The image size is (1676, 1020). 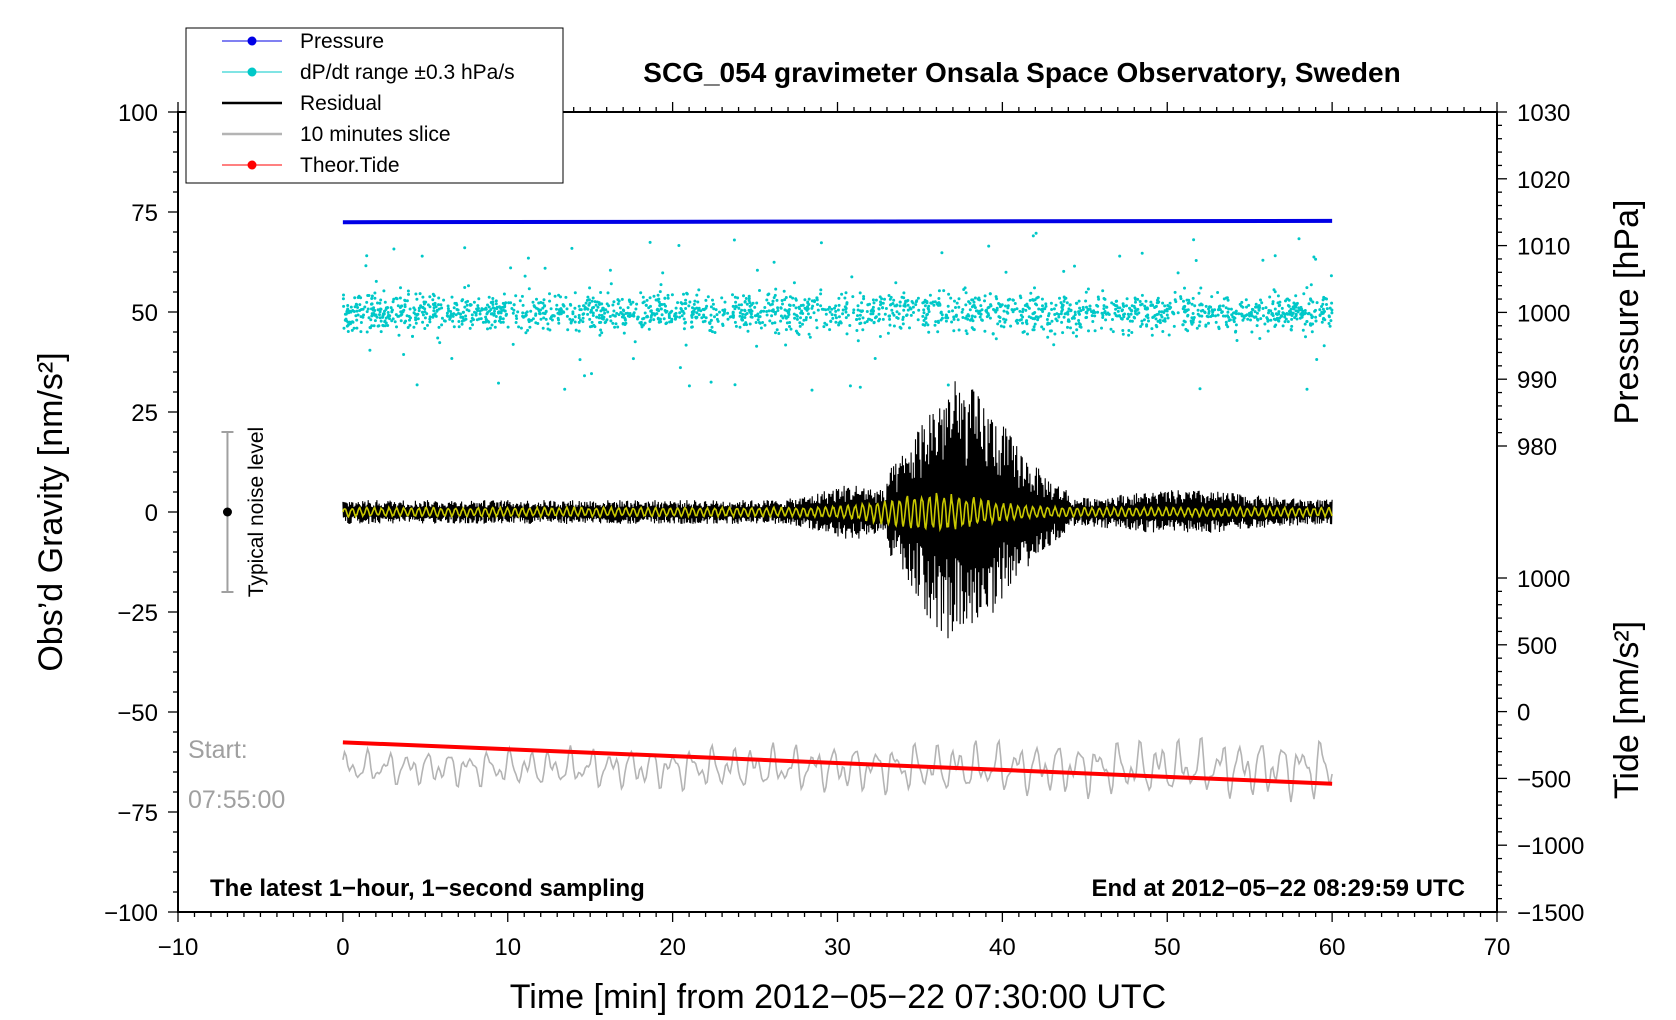 What do you see at coordinates (837, 221) in the screenshot?
I see `pressure-line` at bounding box center [837, 221].